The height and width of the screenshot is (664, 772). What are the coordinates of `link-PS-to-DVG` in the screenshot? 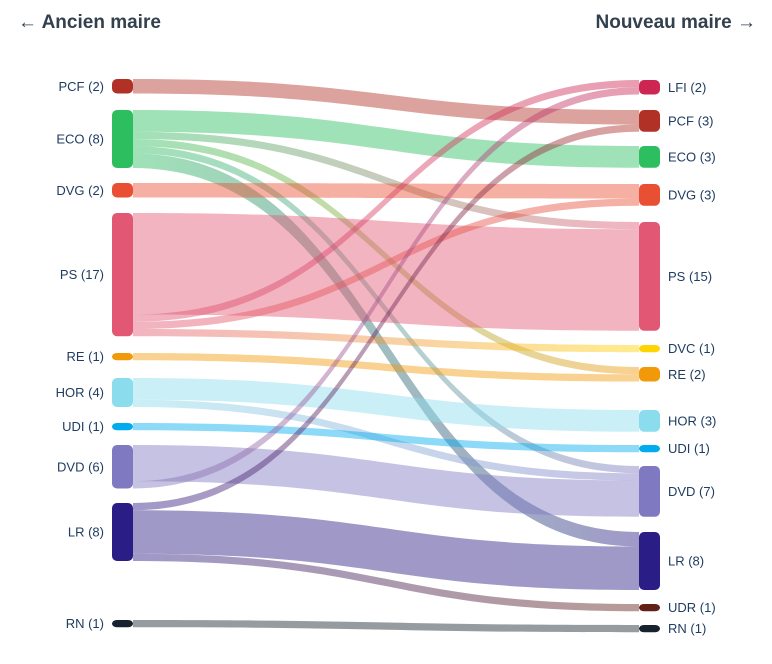 It's located at (386, 264).